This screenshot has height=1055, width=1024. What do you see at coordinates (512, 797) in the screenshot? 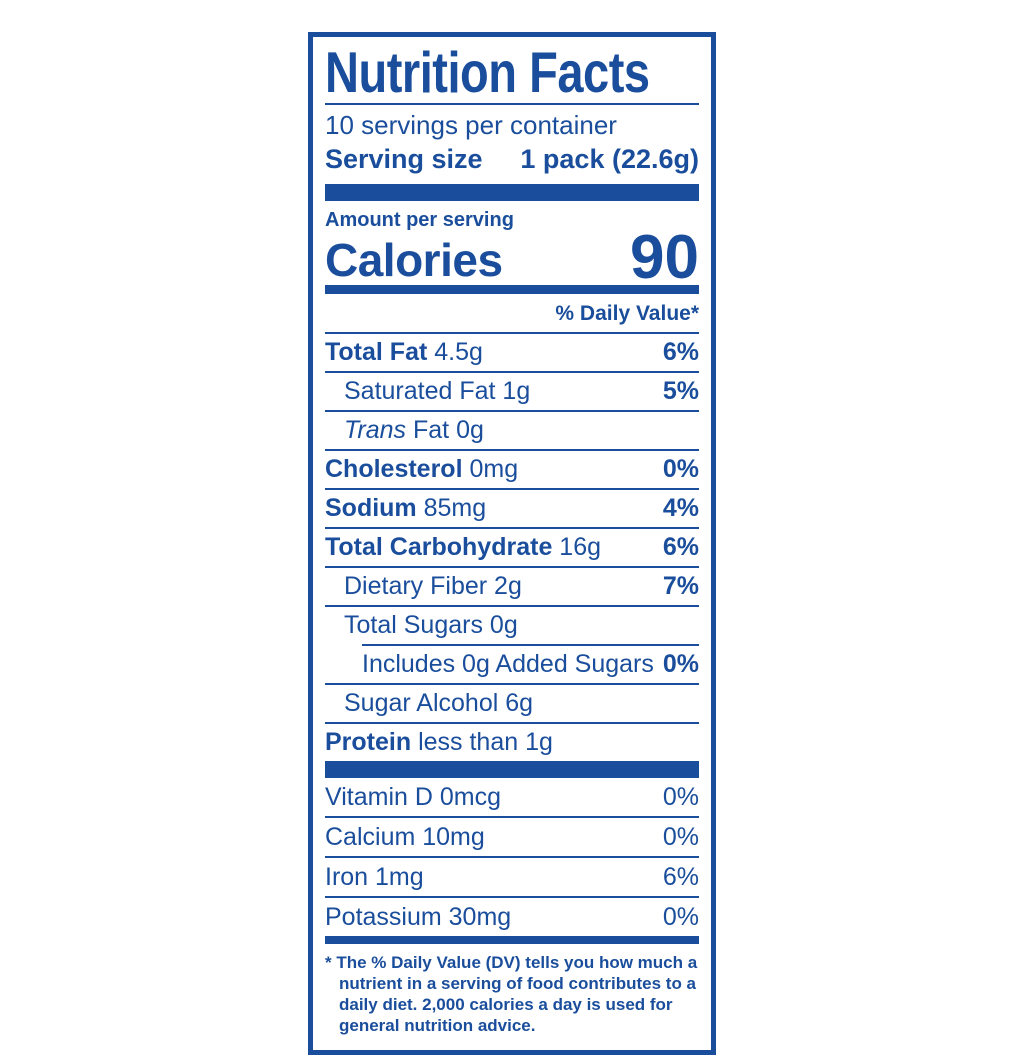
I see `vitamin-row: Vitamin D 0mcg 0%` at bounding box center [512, 797].